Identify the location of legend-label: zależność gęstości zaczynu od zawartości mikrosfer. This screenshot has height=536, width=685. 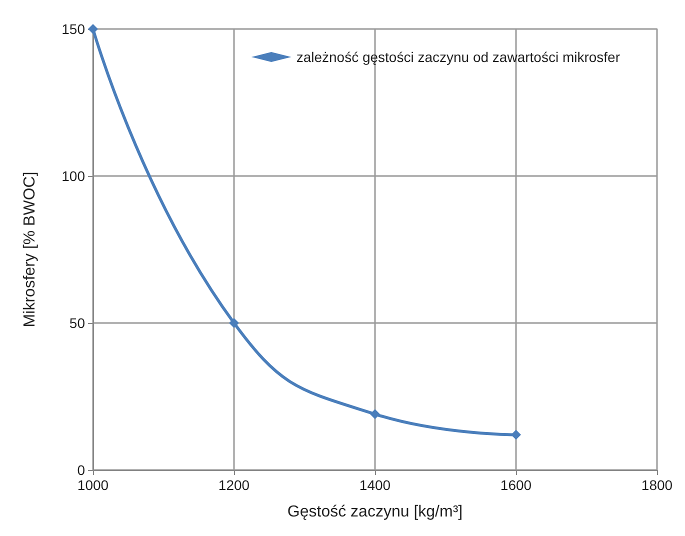
(458, 57).